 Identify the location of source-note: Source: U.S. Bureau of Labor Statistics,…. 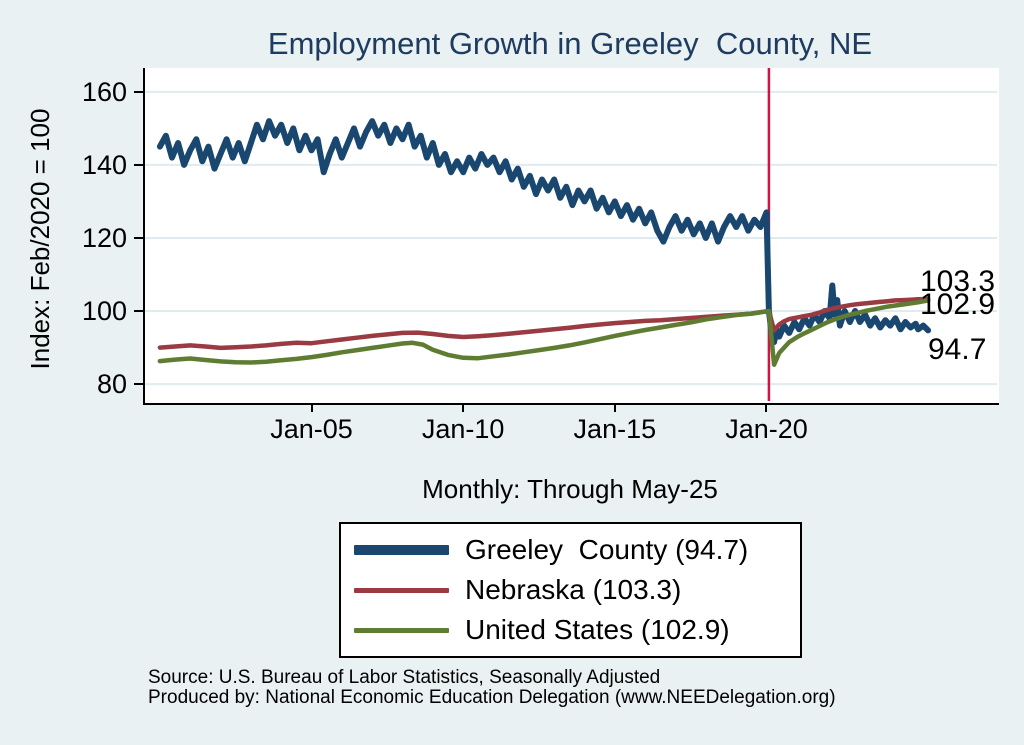
(492, 688).